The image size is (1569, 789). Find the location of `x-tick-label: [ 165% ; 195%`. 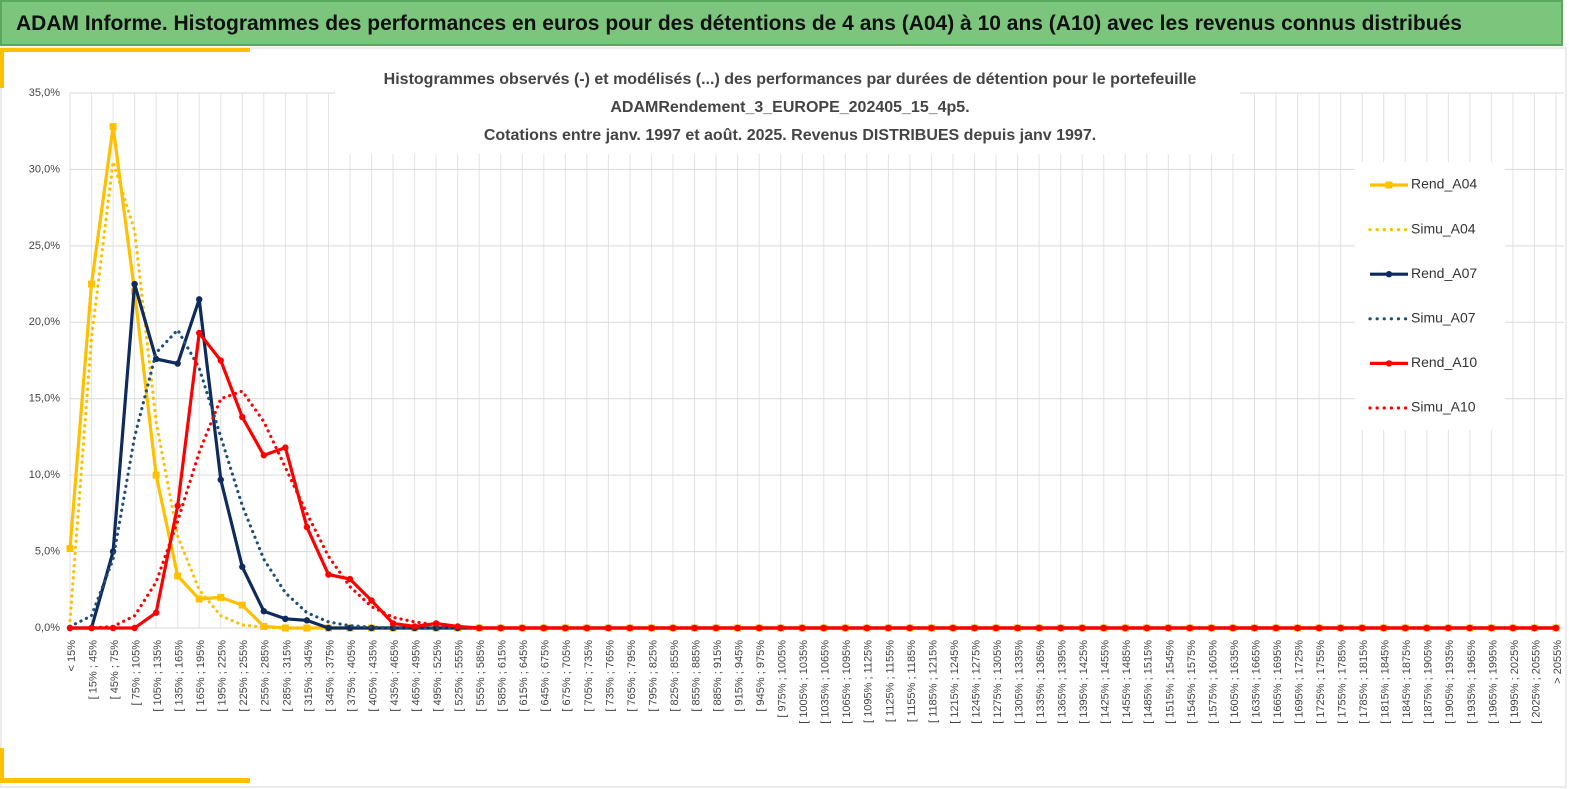

x-tick-label: [ 165% ; 195% is located at coordinates (201, 676).